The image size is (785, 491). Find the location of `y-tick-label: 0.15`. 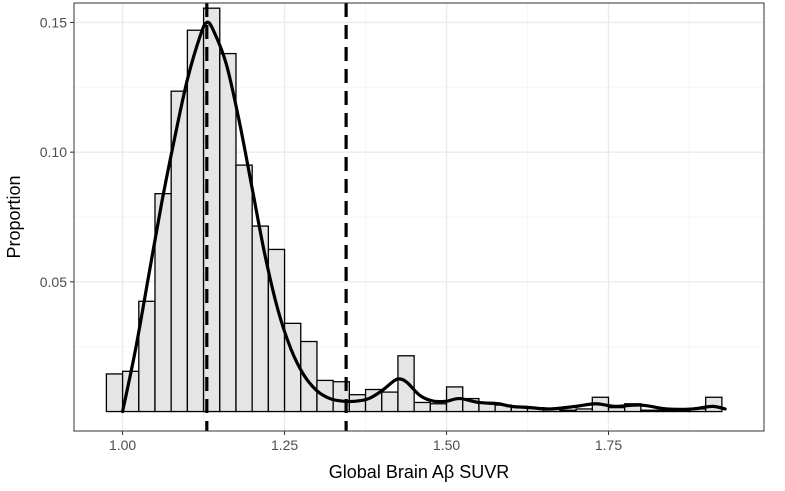

y-tick-label: 0.15 is located at coordinates (53, 22).